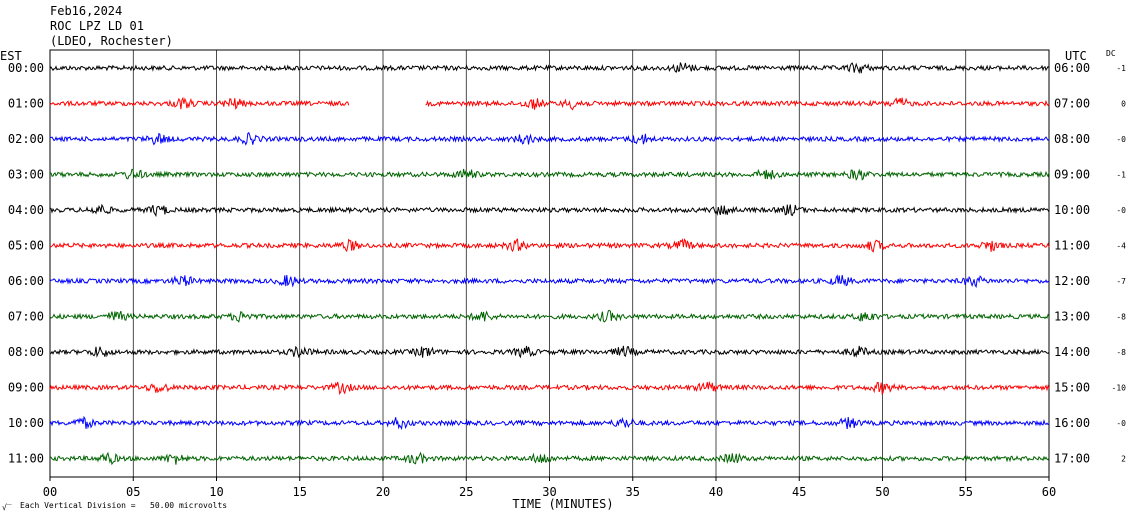  Describe the element at coordinates (1072, 388) in the screenshot. I see `utc-hour-label: 15:00` at that location.